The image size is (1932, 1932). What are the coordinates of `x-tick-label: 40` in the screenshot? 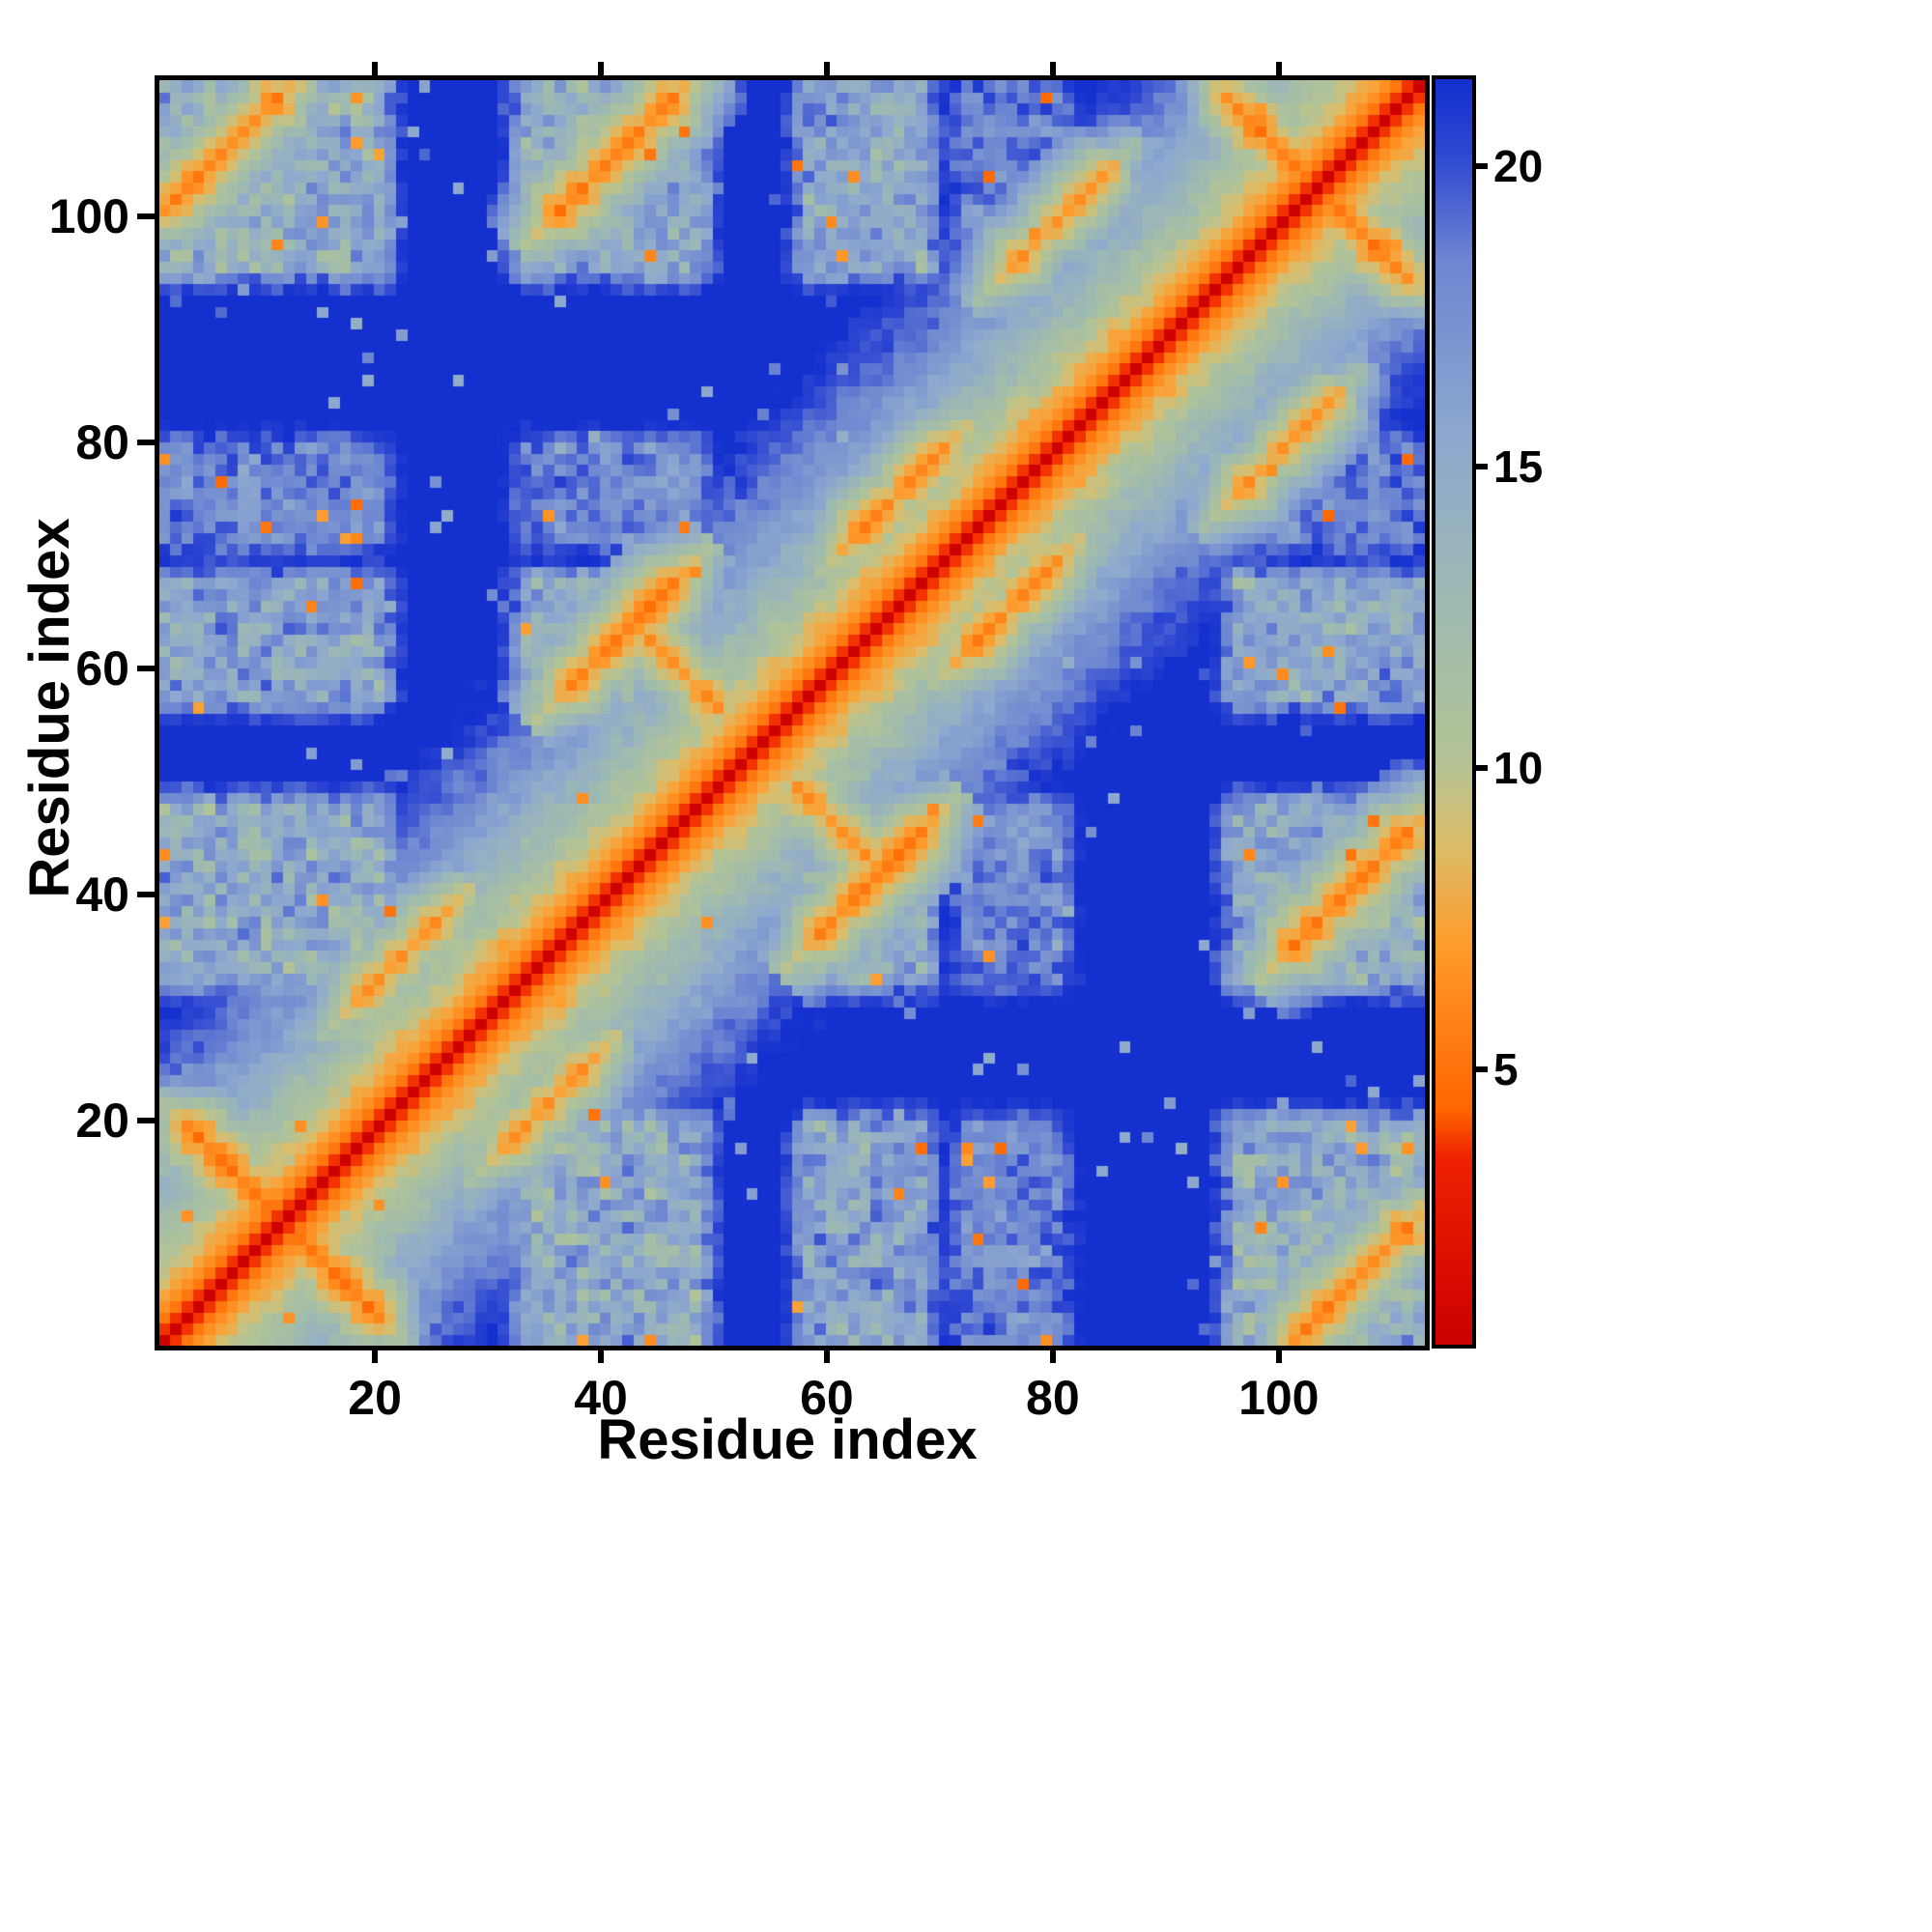 It's located at (601, 1398).